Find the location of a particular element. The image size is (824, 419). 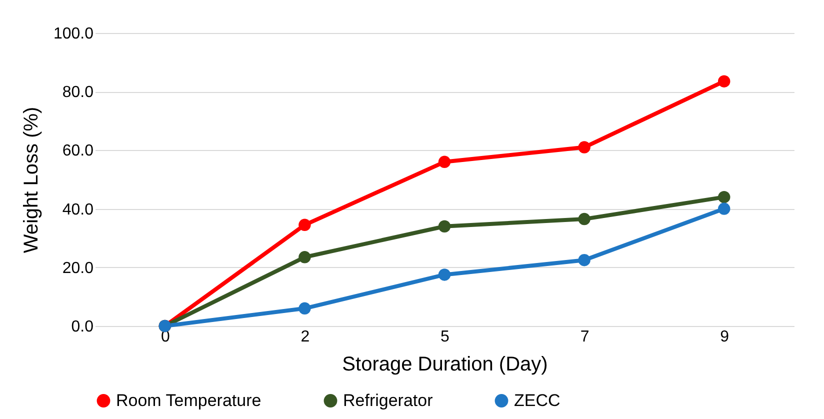

x-tick-label: 2 is located at coordinates (305, 337).